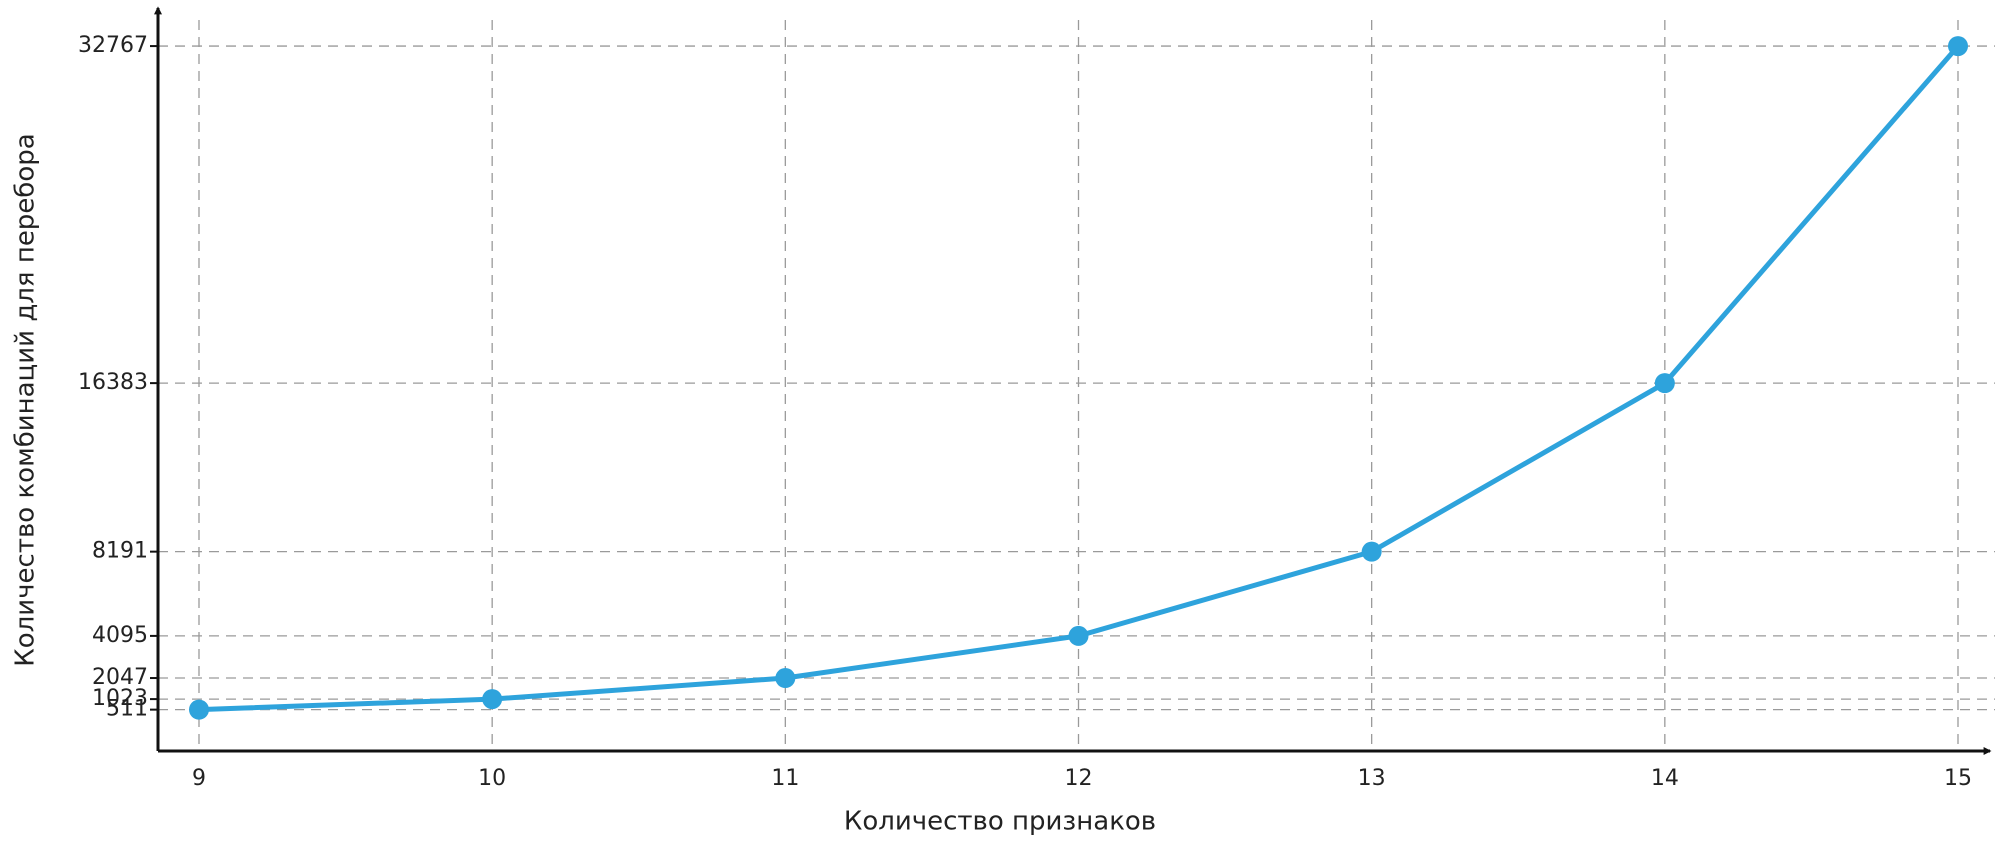  I want to click on x-tick-label: 14, so click(1665, 778).